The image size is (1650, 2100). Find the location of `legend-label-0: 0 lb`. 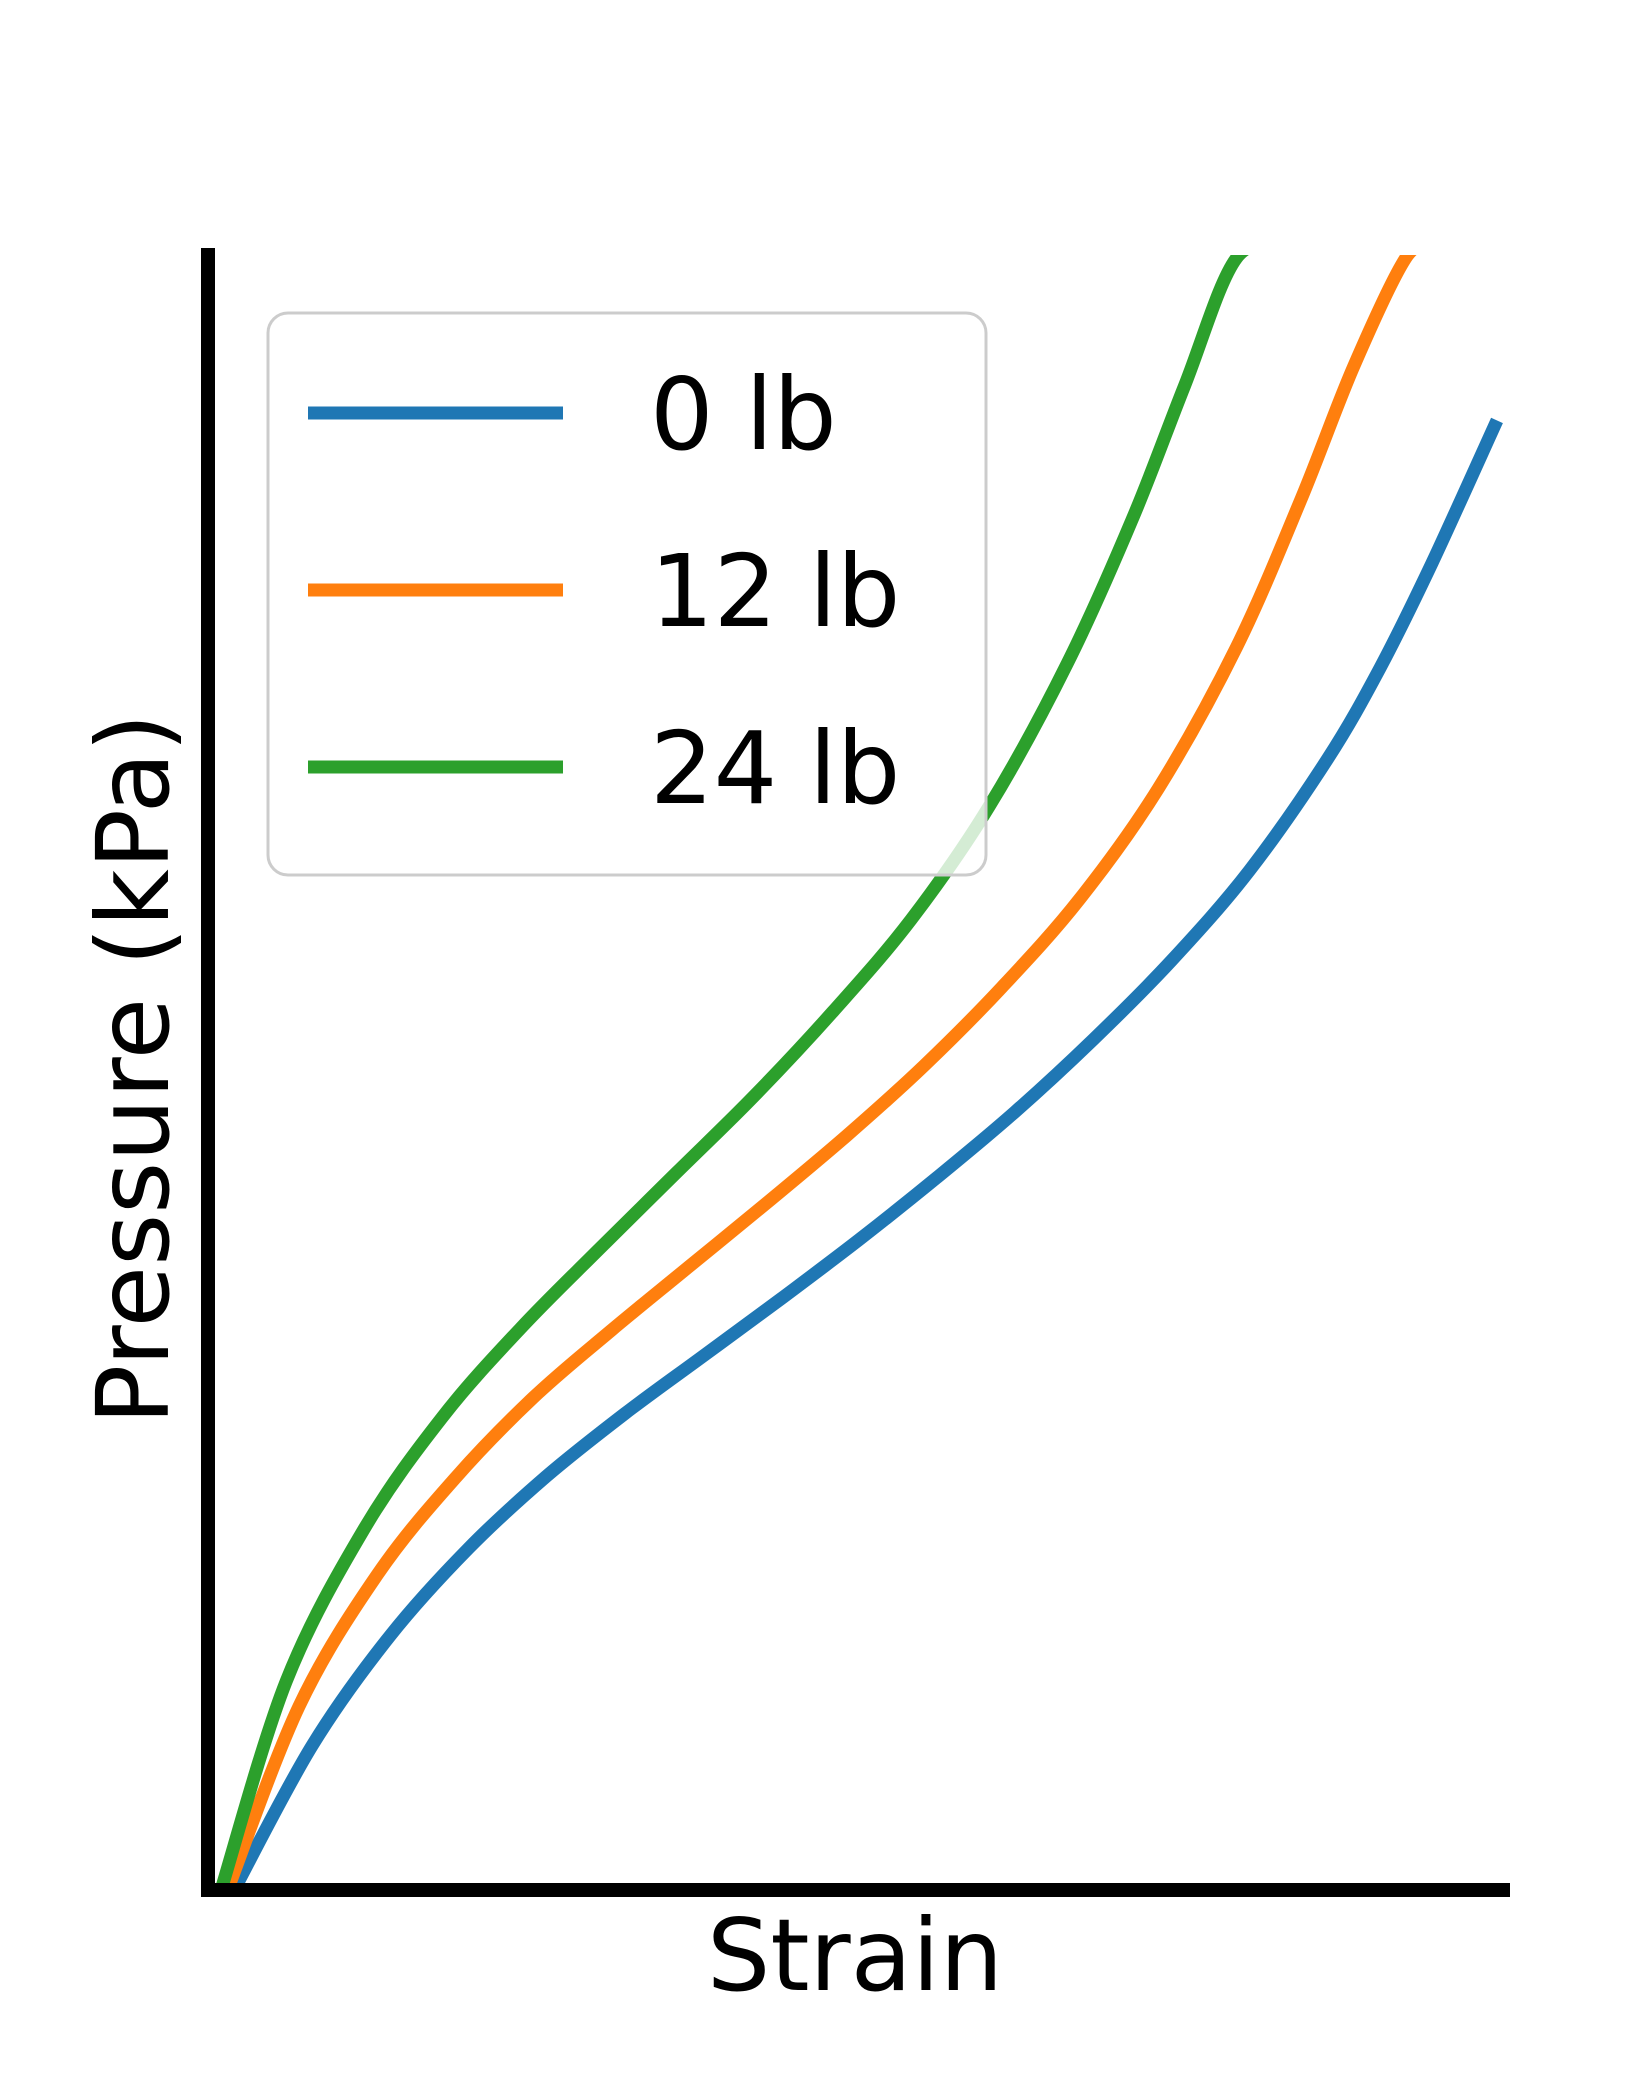

legend-label-0: 0 lb is located at coordinates (743, 414).